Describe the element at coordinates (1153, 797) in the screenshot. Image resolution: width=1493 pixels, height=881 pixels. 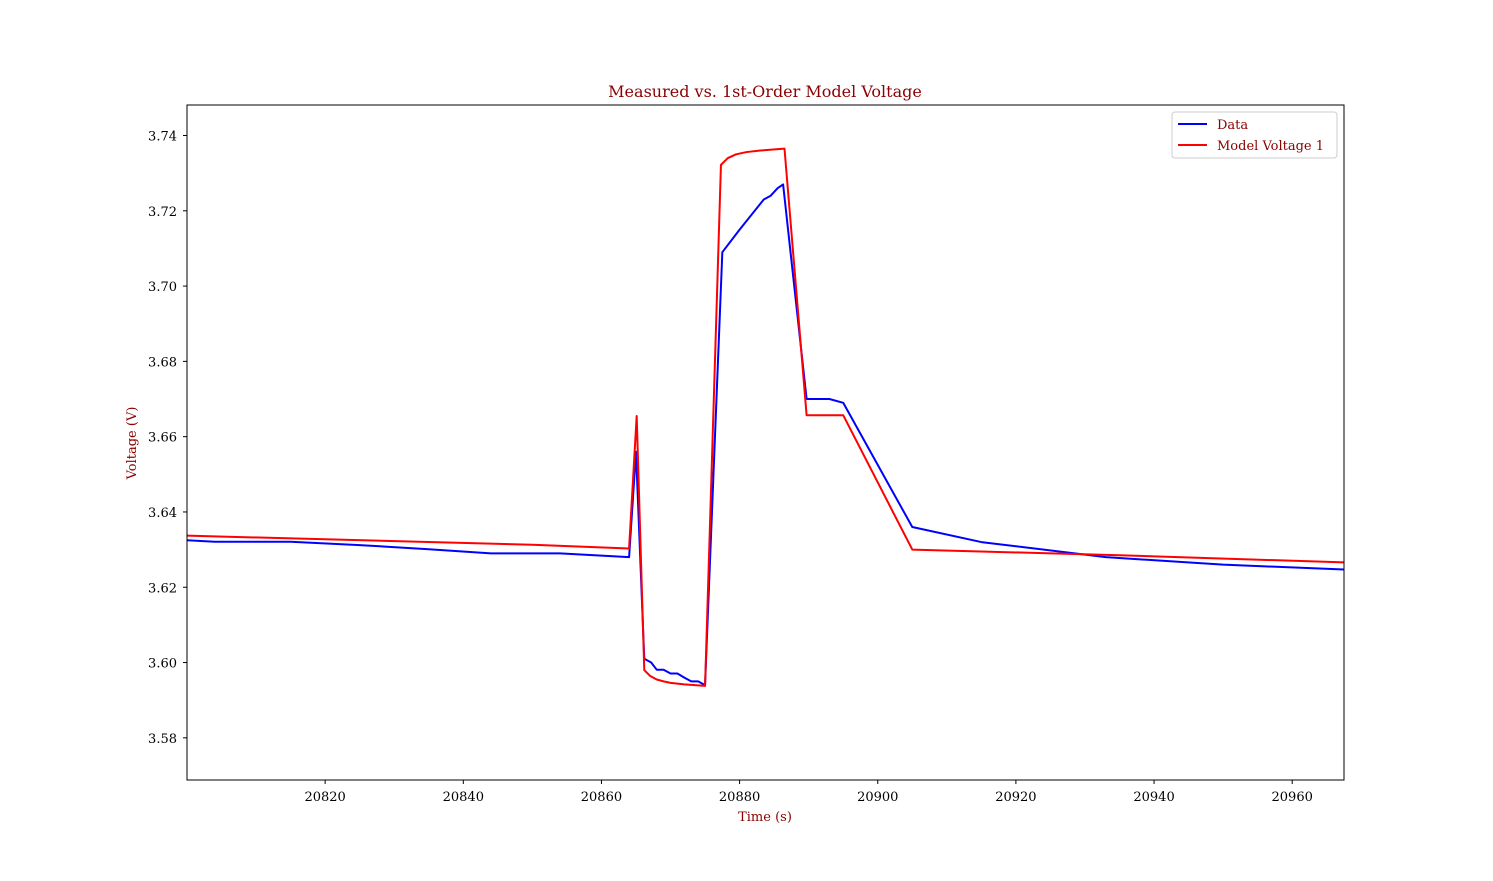
I see `x-tick-label: 20940` at that location.